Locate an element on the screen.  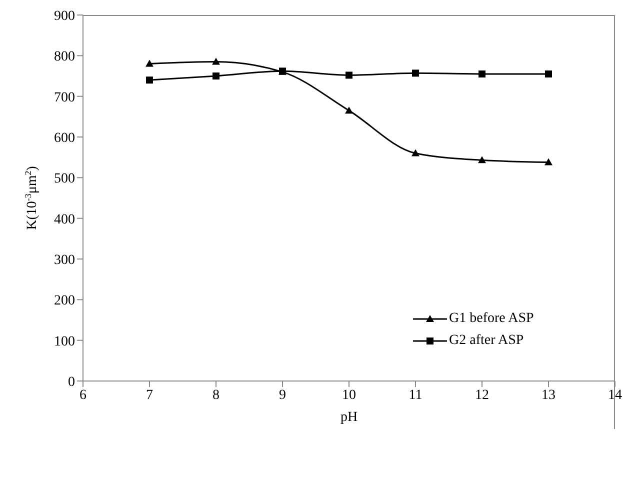
y-tick-label: 400 is located at coordinates (64, 220).